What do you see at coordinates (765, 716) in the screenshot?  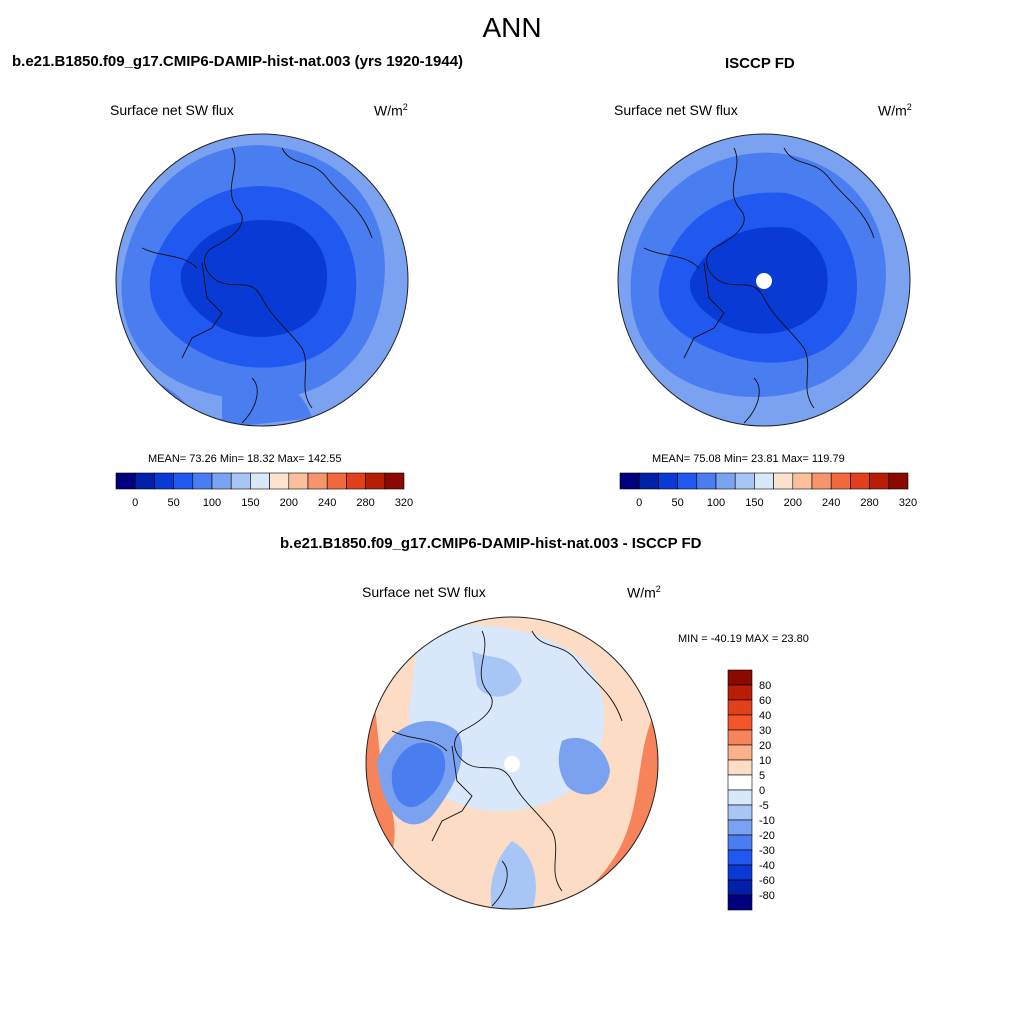 I see `diff-colorbar-tick-label: 40` at bounding box center [765, 716].